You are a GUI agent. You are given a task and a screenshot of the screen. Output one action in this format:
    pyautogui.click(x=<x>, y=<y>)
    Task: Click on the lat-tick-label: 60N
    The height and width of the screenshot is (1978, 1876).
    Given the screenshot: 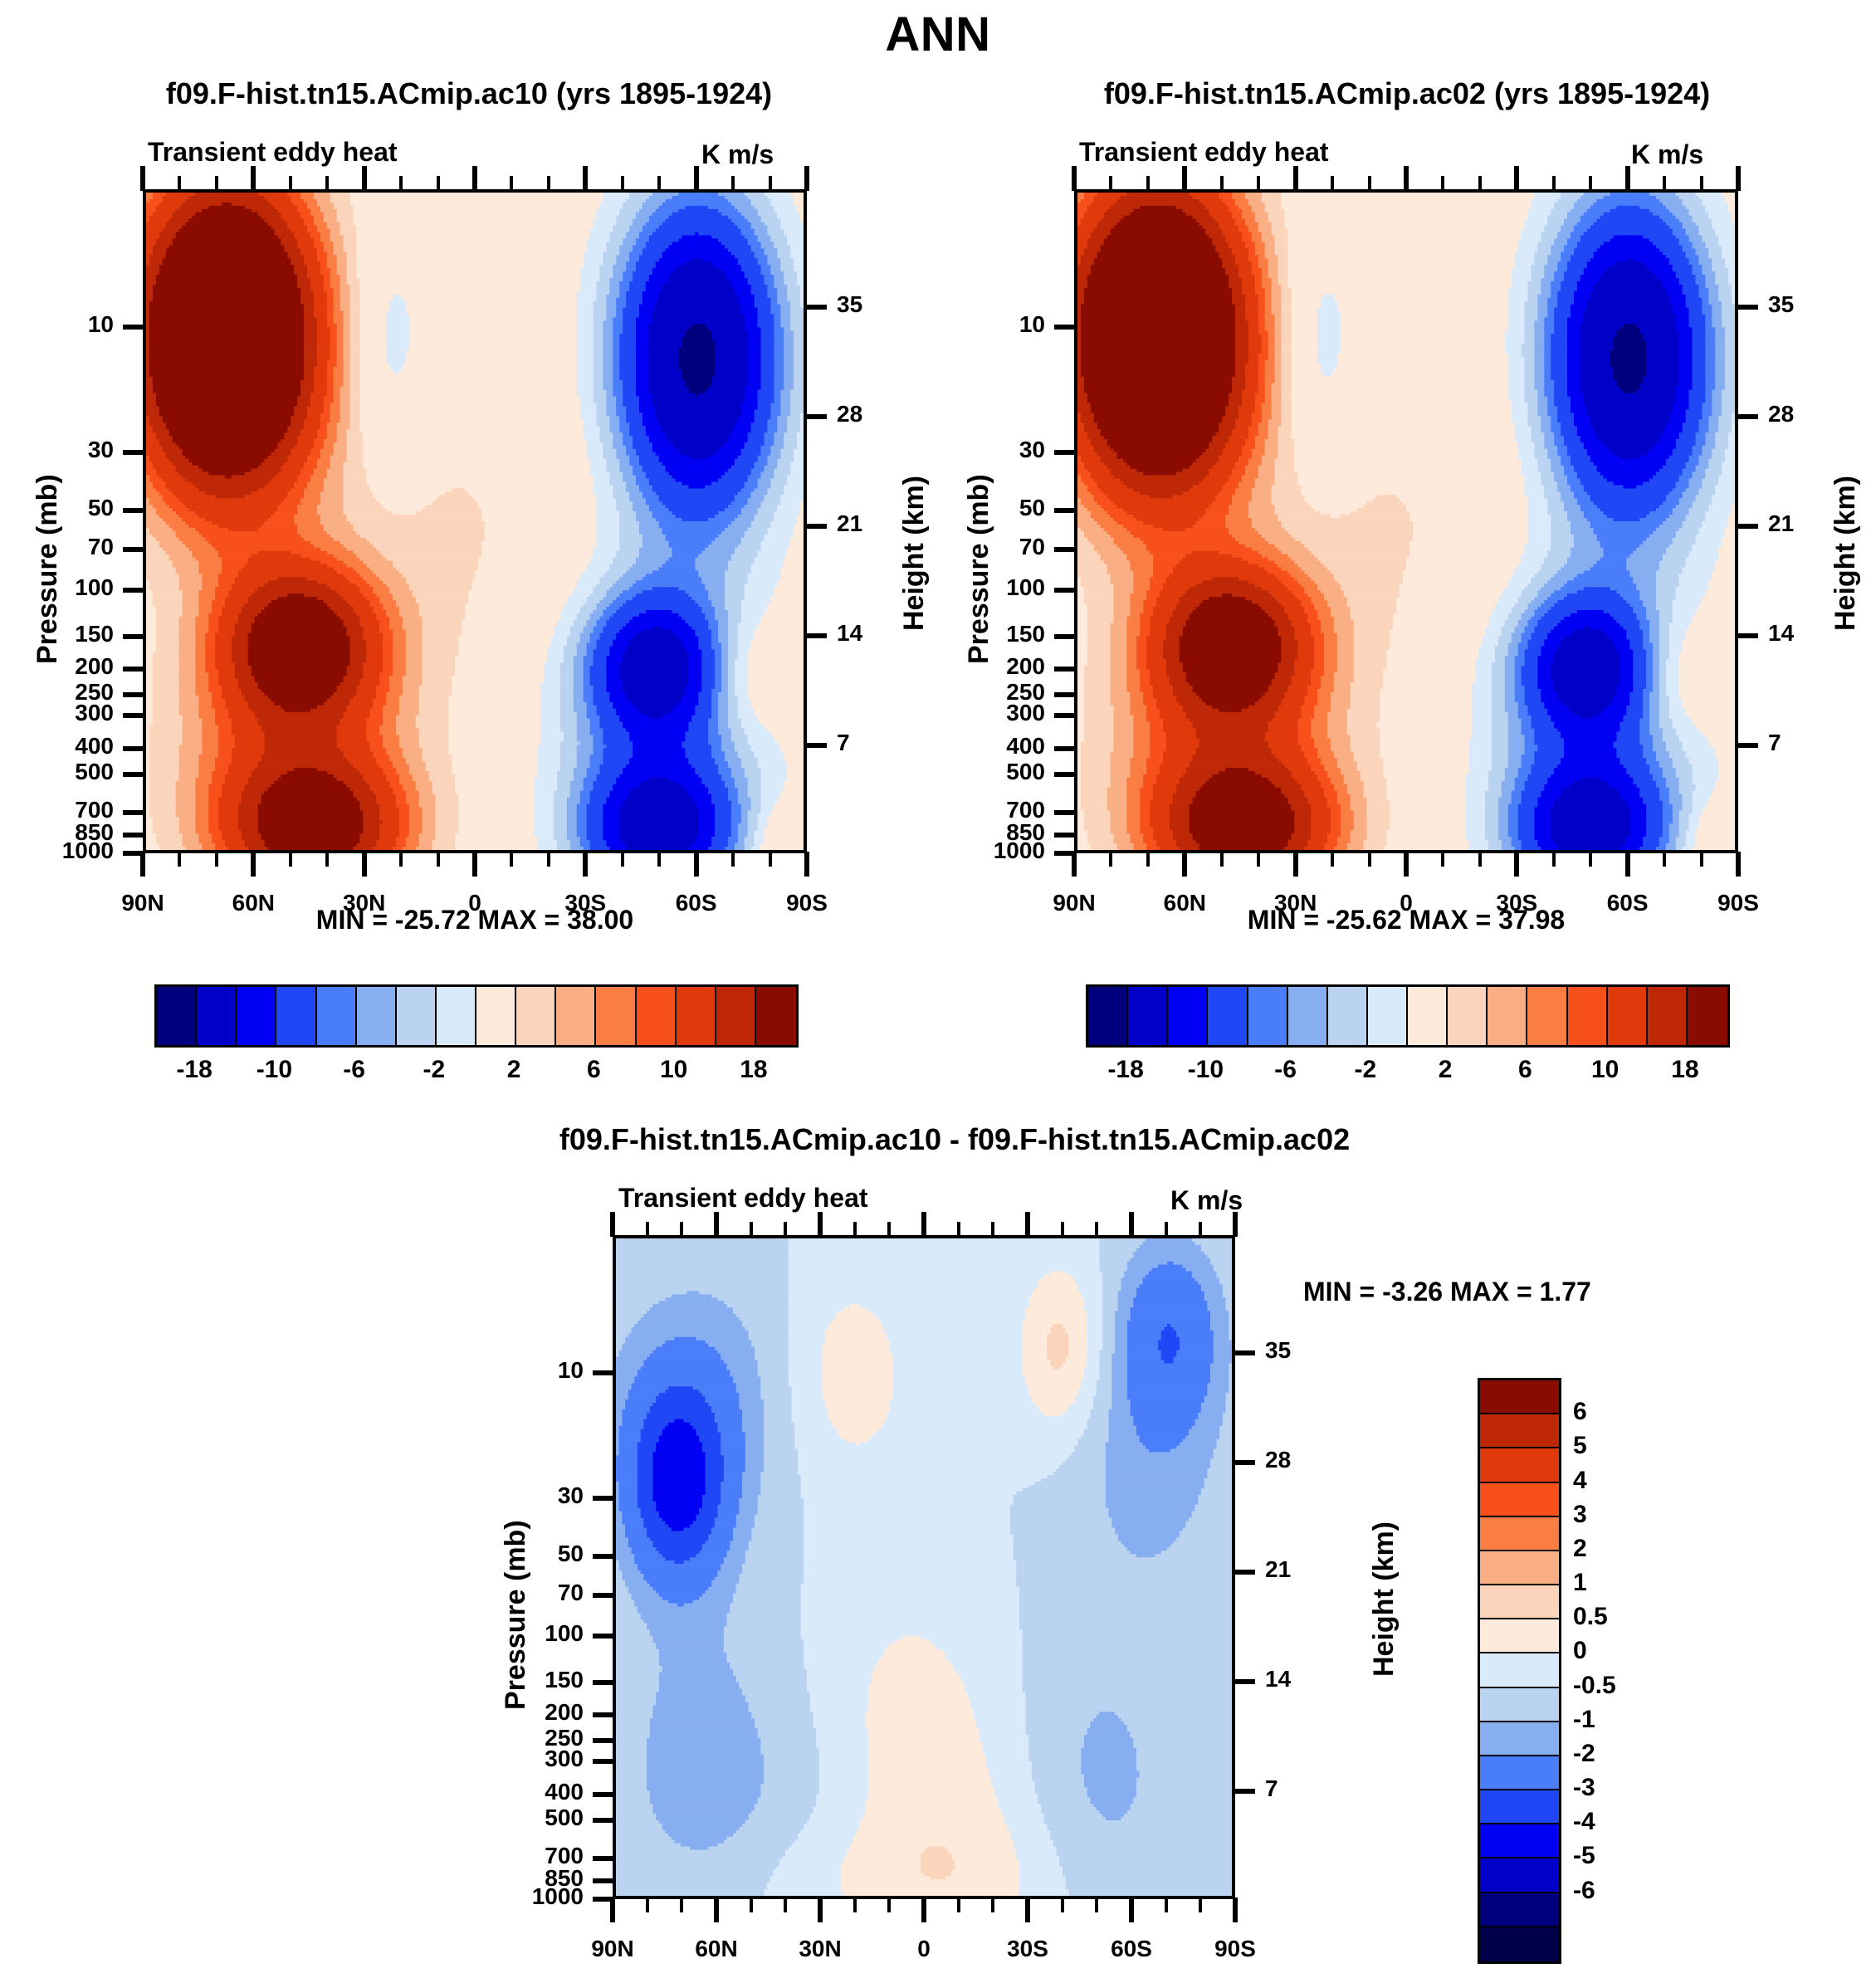 What is the action you would take?
    pyautogui.click(x=1185, y=903)
    